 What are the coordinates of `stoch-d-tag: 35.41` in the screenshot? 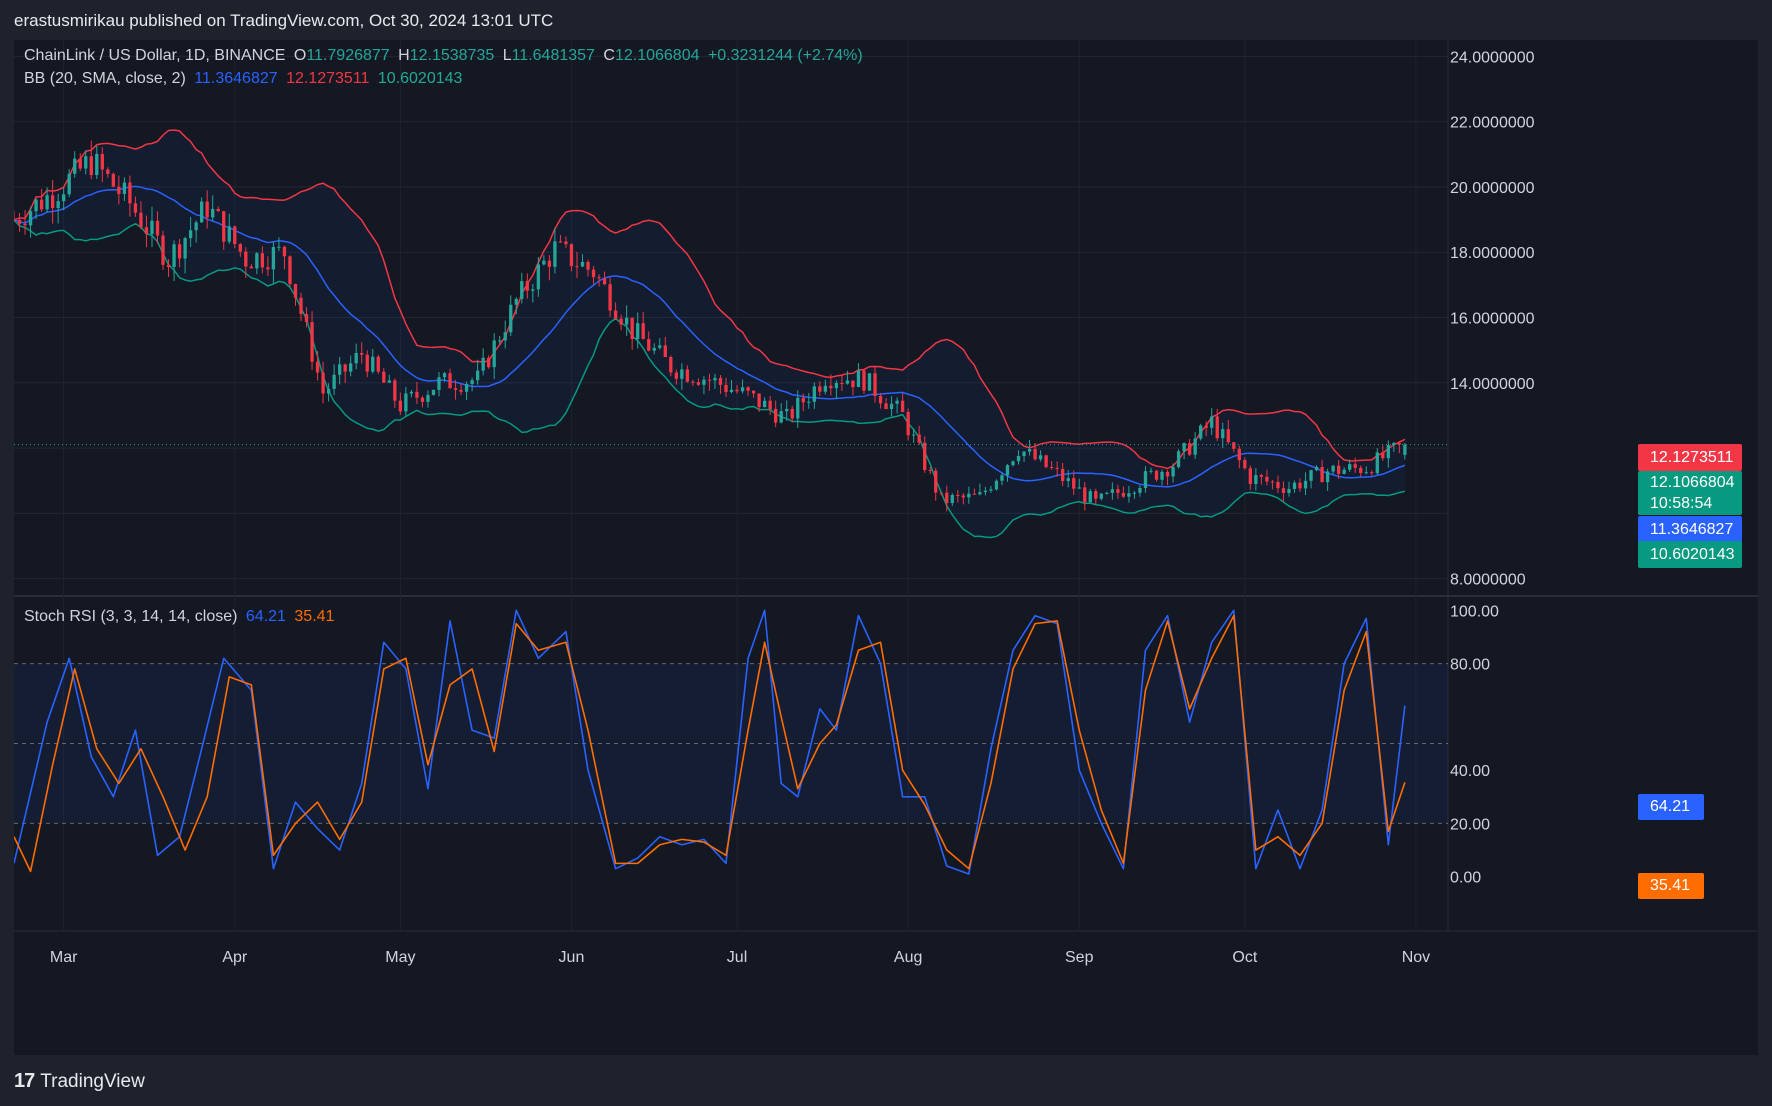 It's located at (1671, 886).